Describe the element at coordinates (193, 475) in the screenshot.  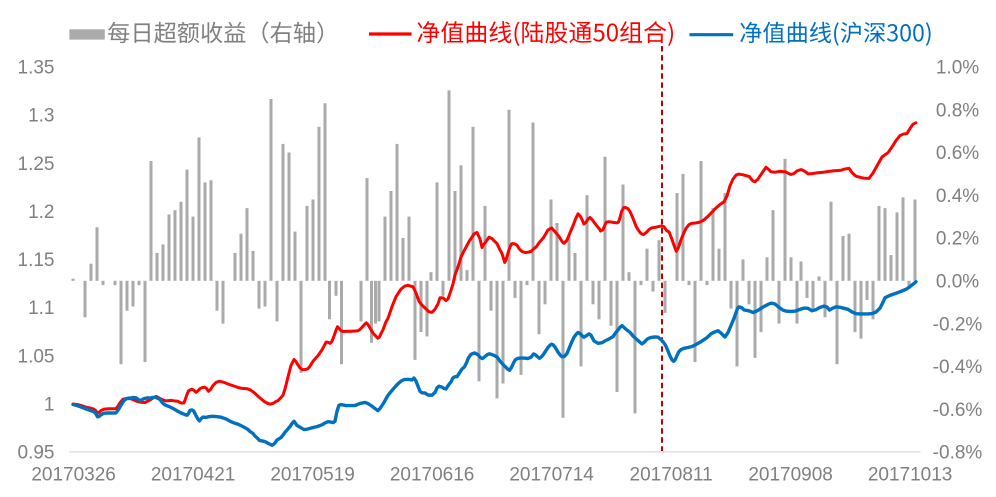
I see `svg-text: 20170421` at that location.